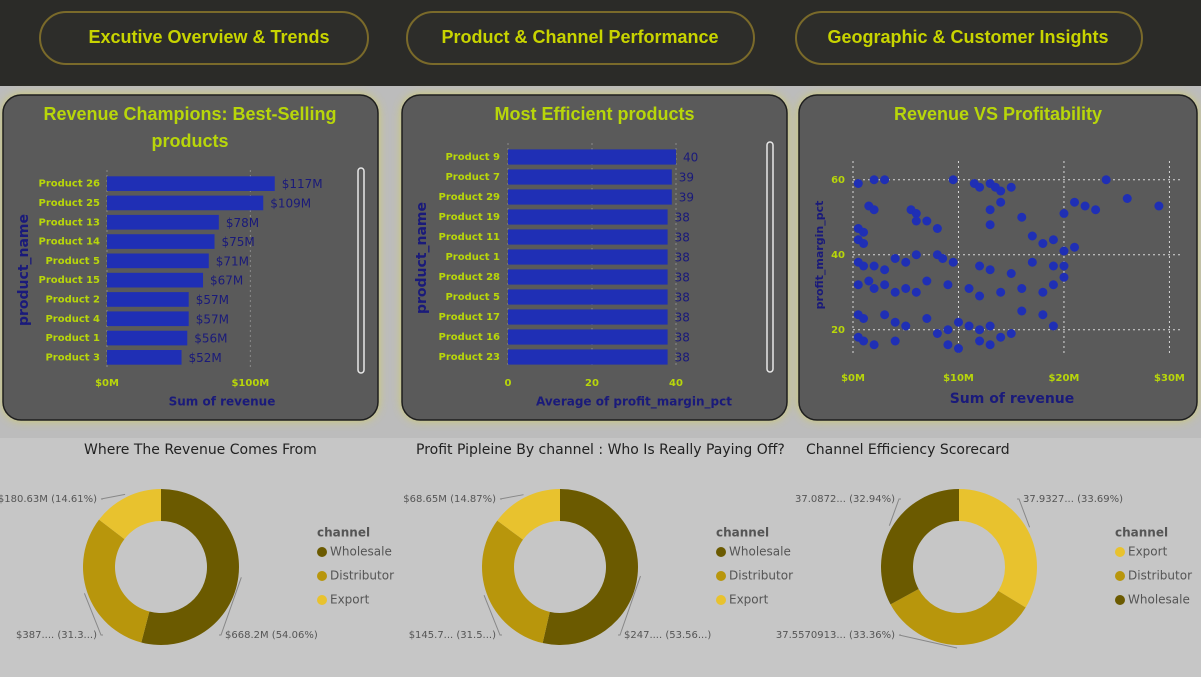  What do you see at coordinates (222, 402) in the screenshot?
I see `x-axis-label: Sum of revenue` at bounding box center [222, 402].